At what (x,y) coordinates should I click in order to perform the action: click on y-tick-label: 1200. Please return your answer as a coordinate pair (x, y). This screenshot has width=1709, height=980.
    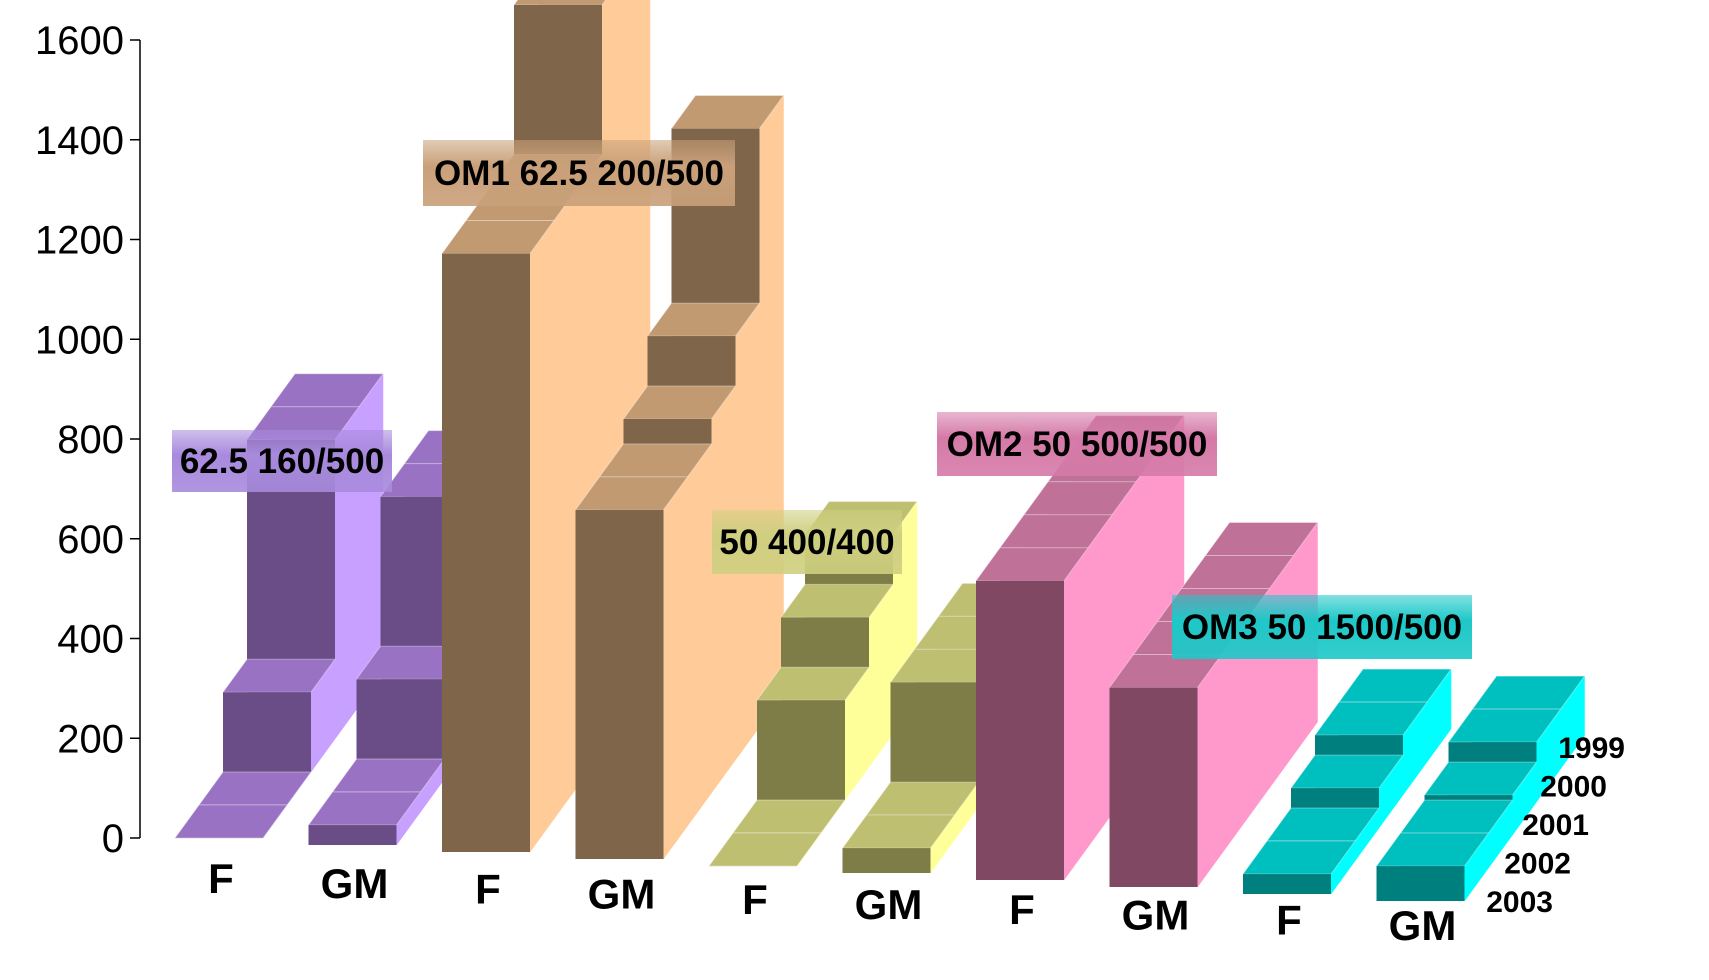
    Looking at the image, I should click on (79, 241).